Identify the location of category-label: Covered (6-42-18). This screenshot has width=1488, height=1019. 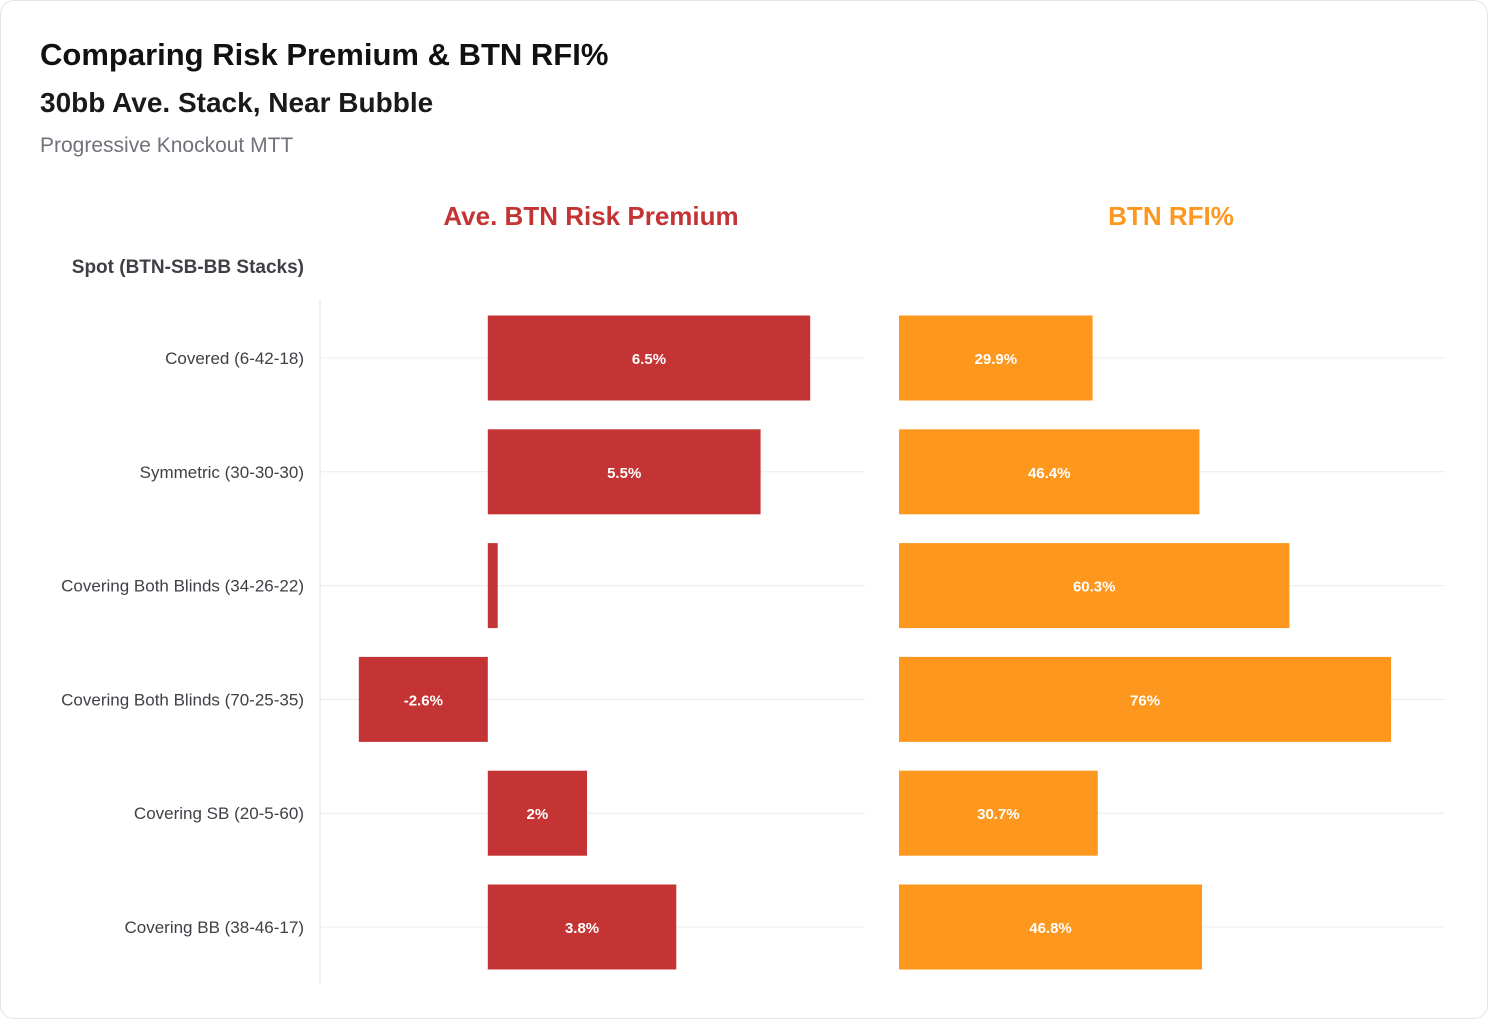
(234, 358).